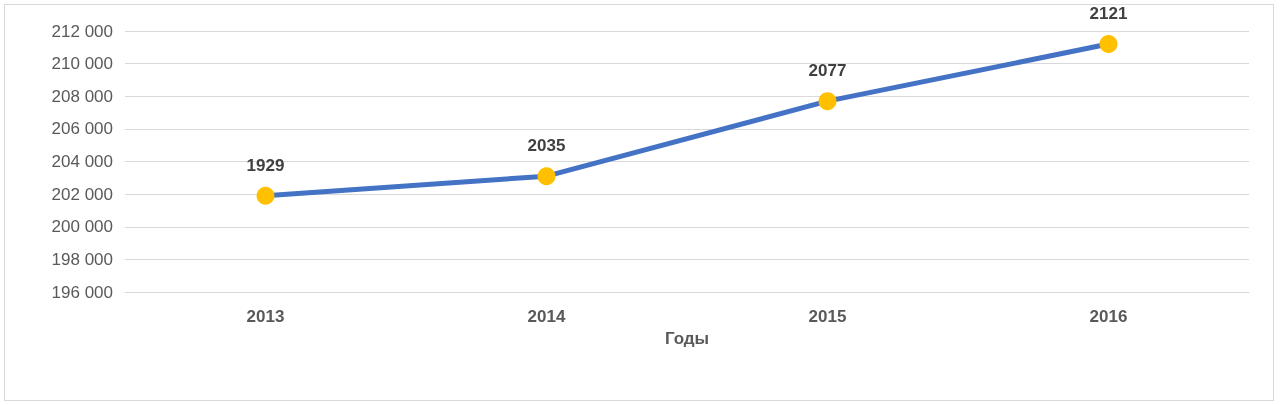 The width and height of the screenshot is (1280, 405). What do you see at coordinates (265, 165) in the screenshot?
I see `annotation: 1929` at bounding box center [265, 165].